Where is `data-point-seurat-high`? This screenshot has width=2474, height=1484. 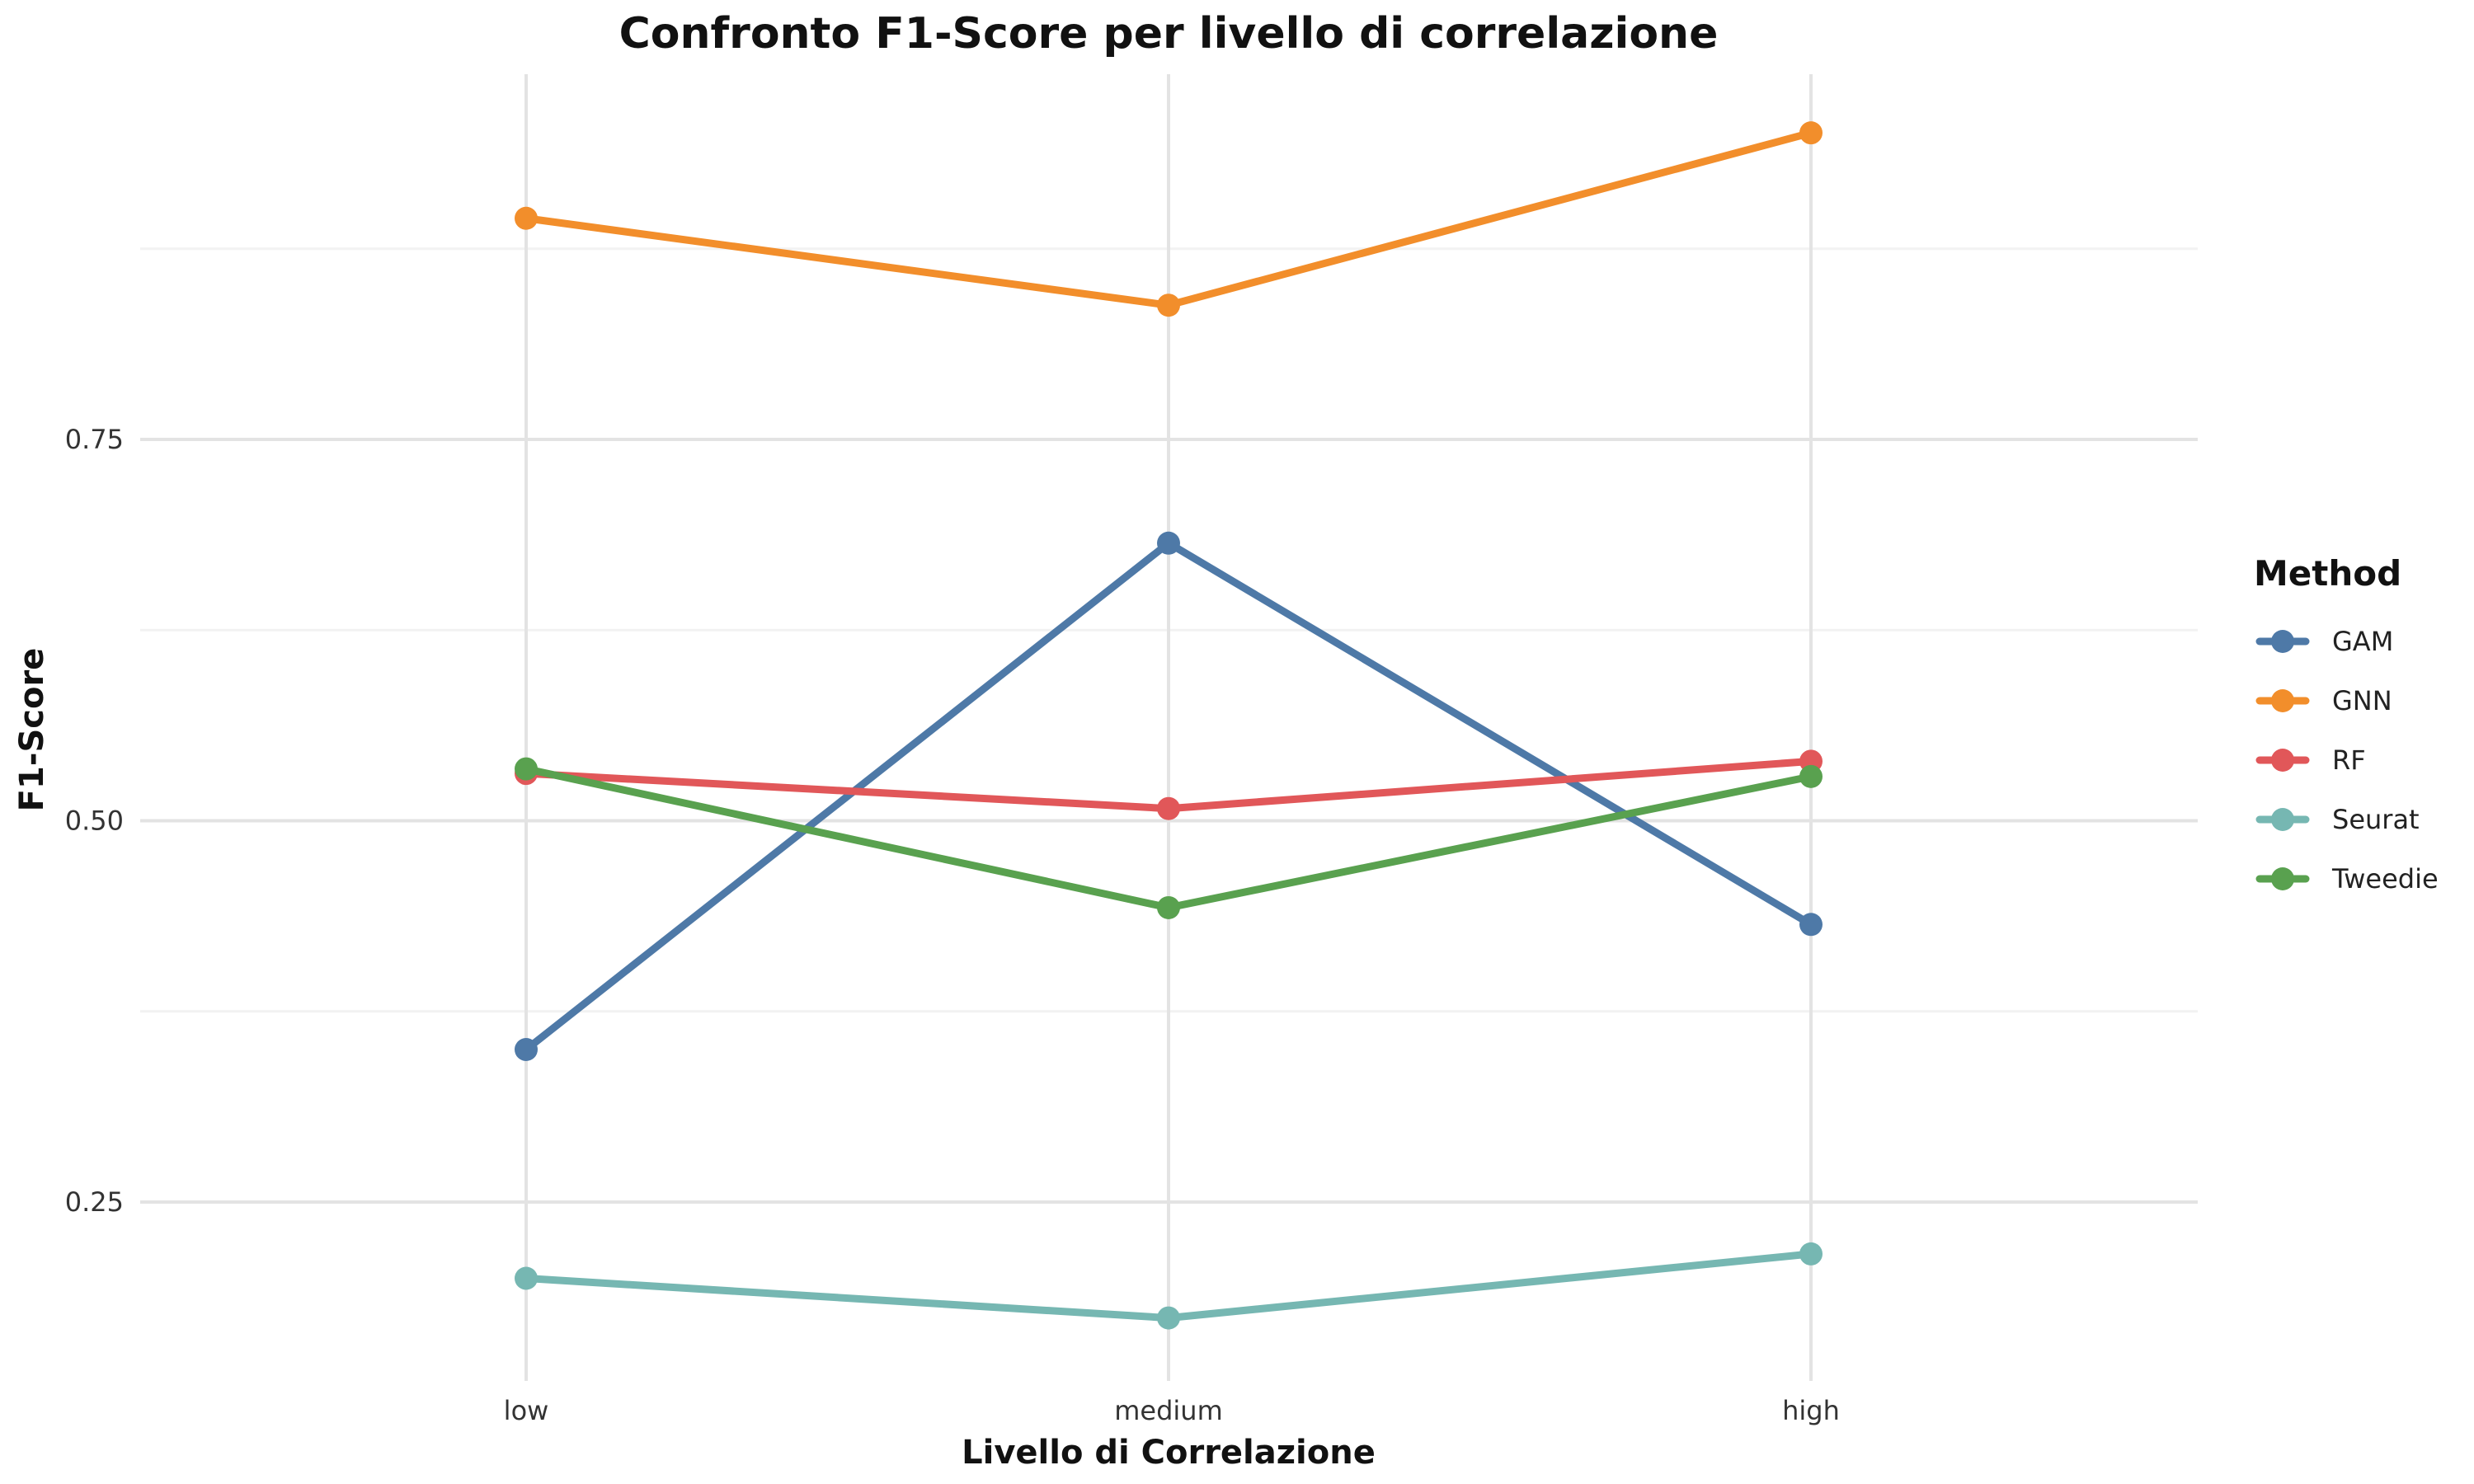 data-point-seurat-high is located at coordinates (1811, 1254).